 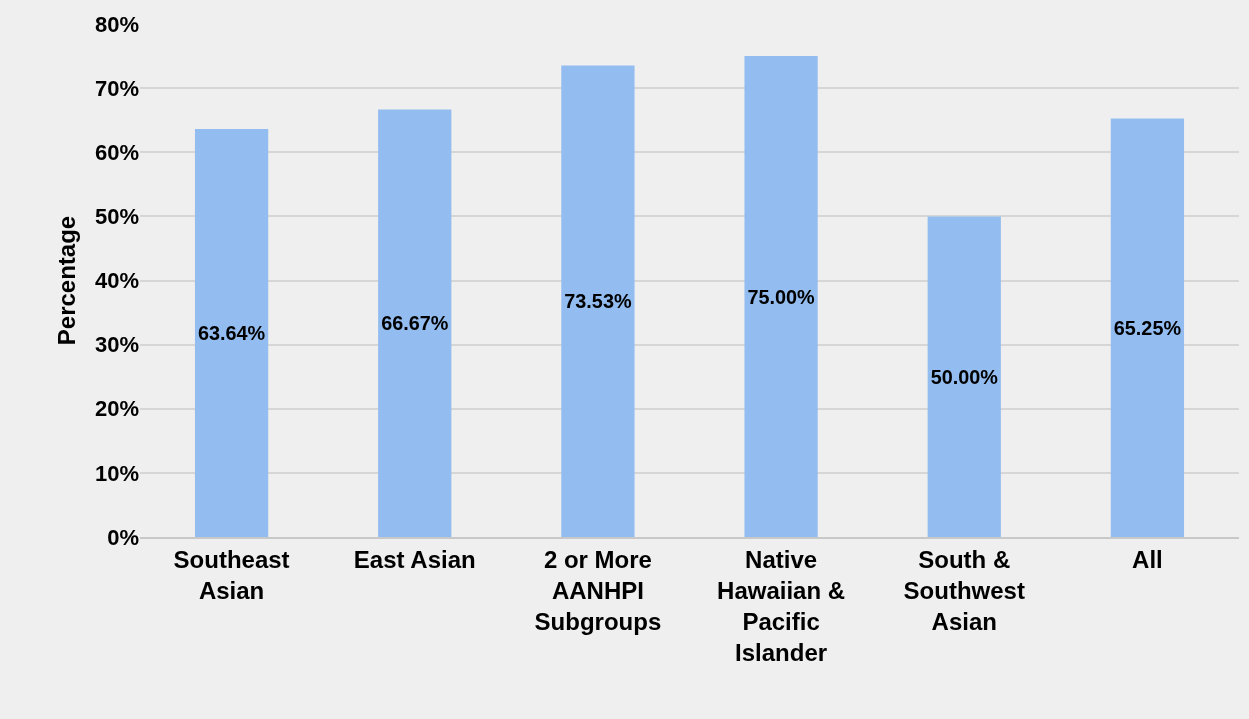 I want to click on data-label: 65.25%, so click(x=1147, y=327).